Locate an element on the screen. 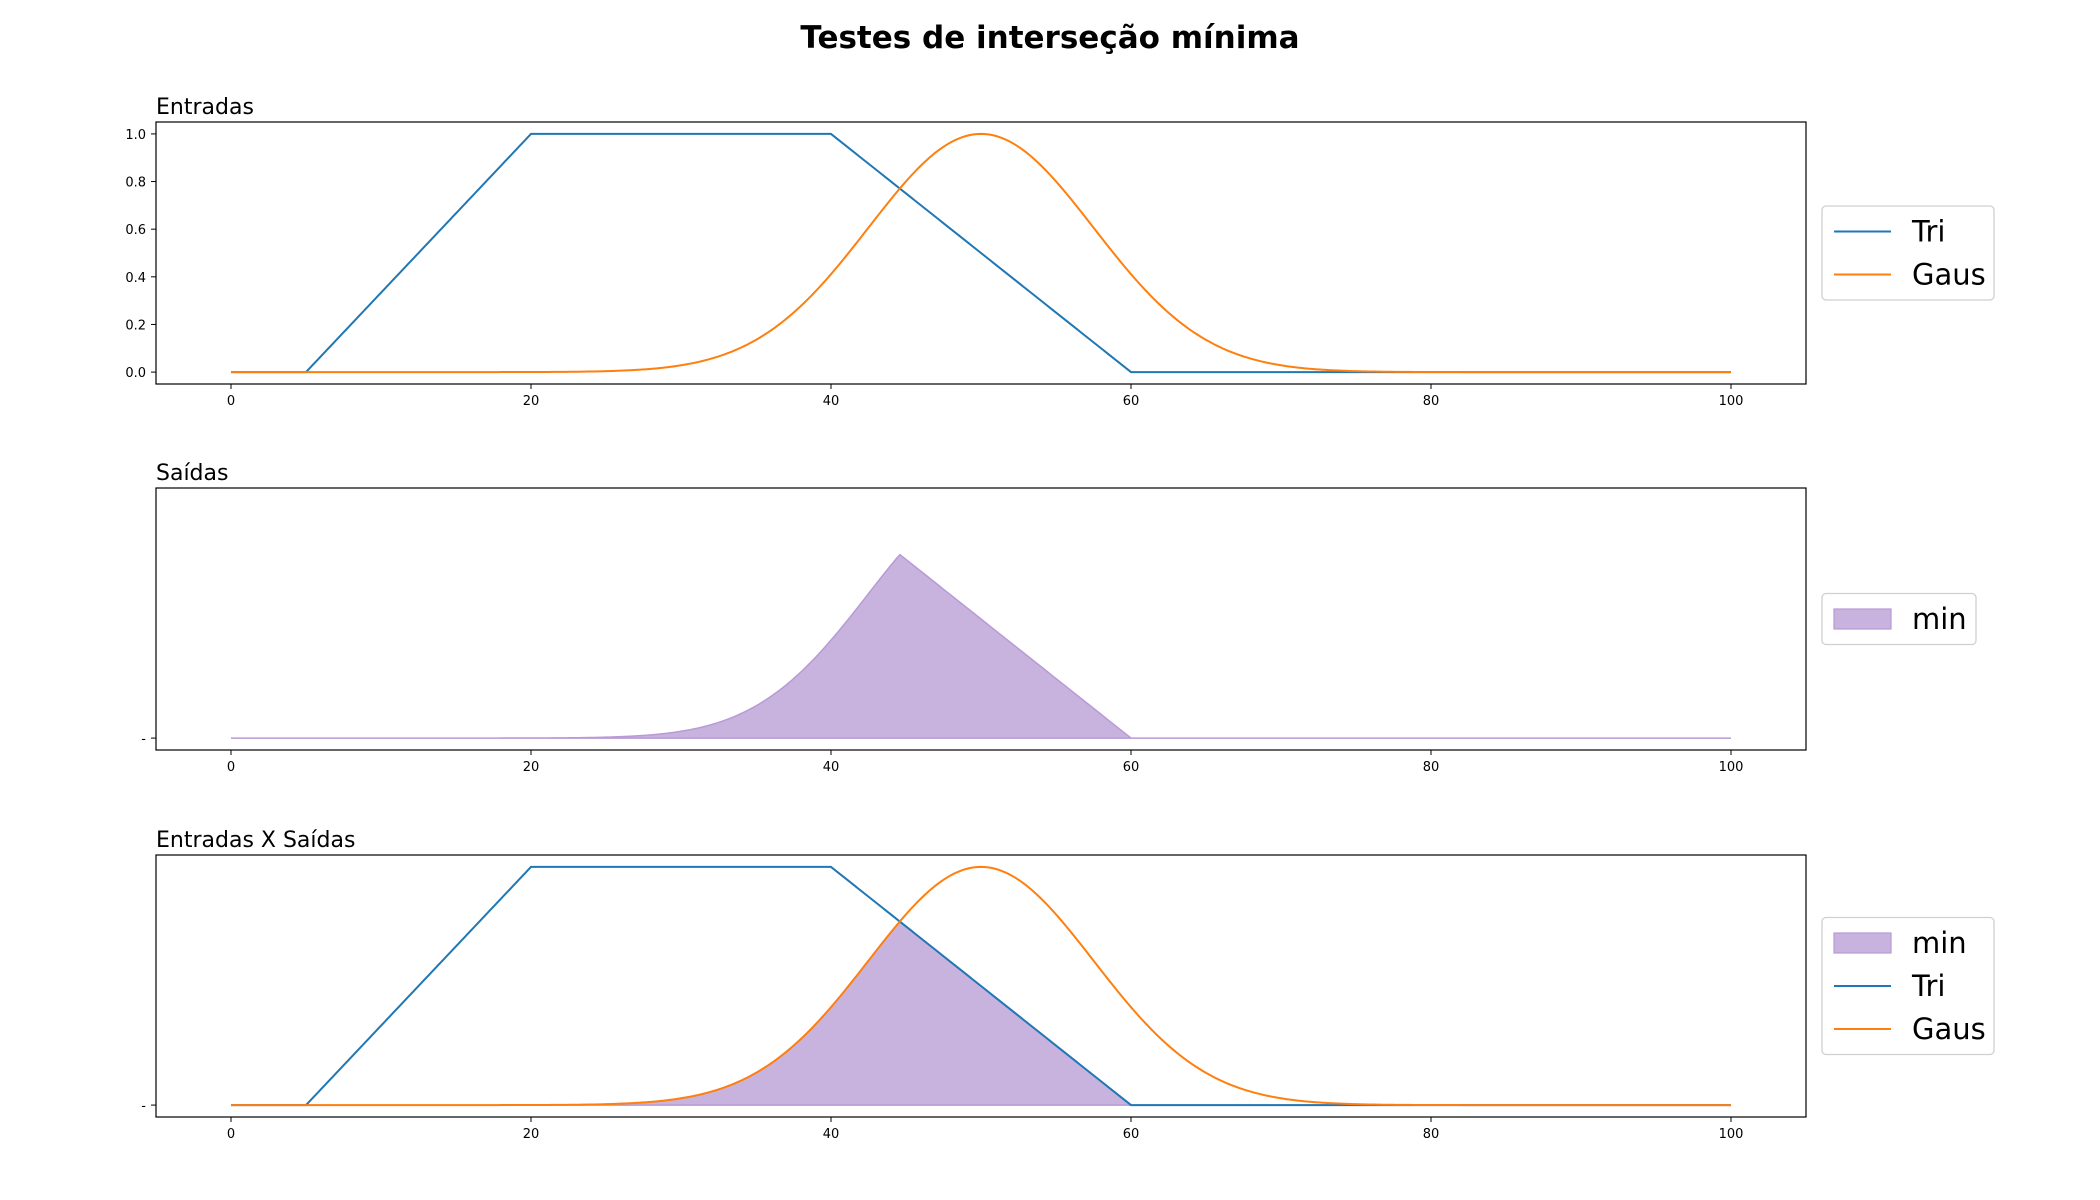 The width and height of the screenshot is (2100, 1200). y-tick-label: 0.4 is located at coordinates (135, 278).